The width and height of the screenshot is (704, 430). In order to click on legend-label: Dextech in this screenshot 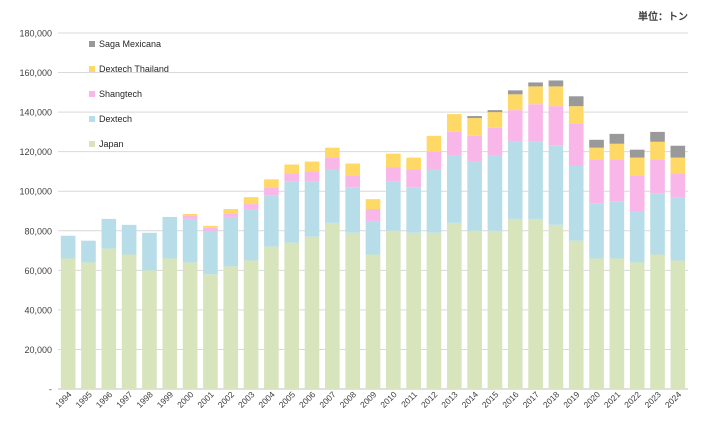, I will do `click(115, 119)`.